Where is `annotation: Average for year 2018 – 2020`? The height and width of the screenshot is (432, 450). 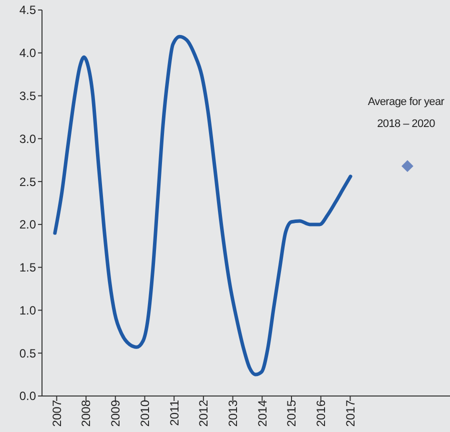
annotation: Average for year 2018 – 2020 is located at coordinates (406, 113).